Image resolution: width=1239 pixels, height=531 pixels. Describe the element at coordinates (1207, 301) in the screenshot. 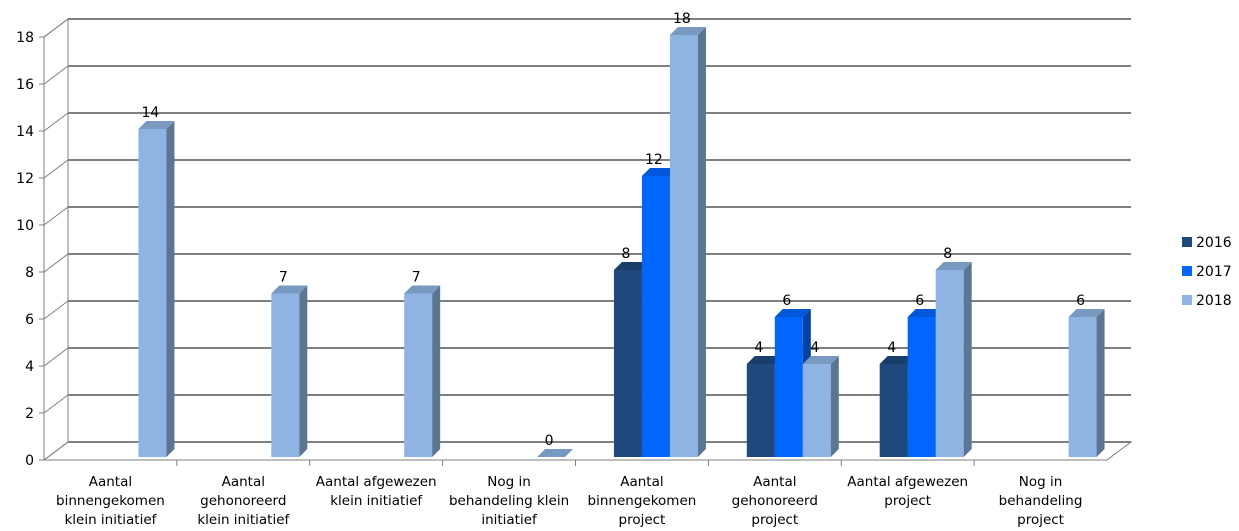

I see `legend-item: 2018` at that location.